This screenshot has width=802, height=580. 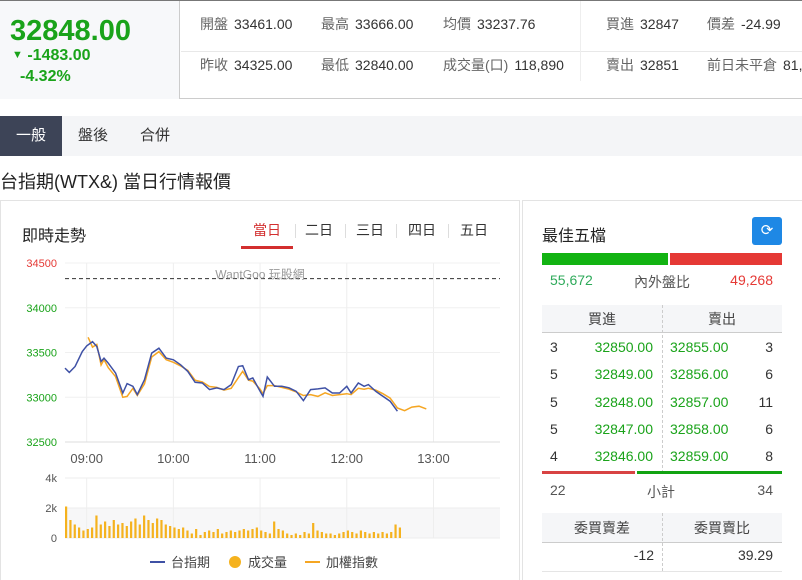 I want to click on quote-field: 最高 33666.00, so click(x=367, y=24).